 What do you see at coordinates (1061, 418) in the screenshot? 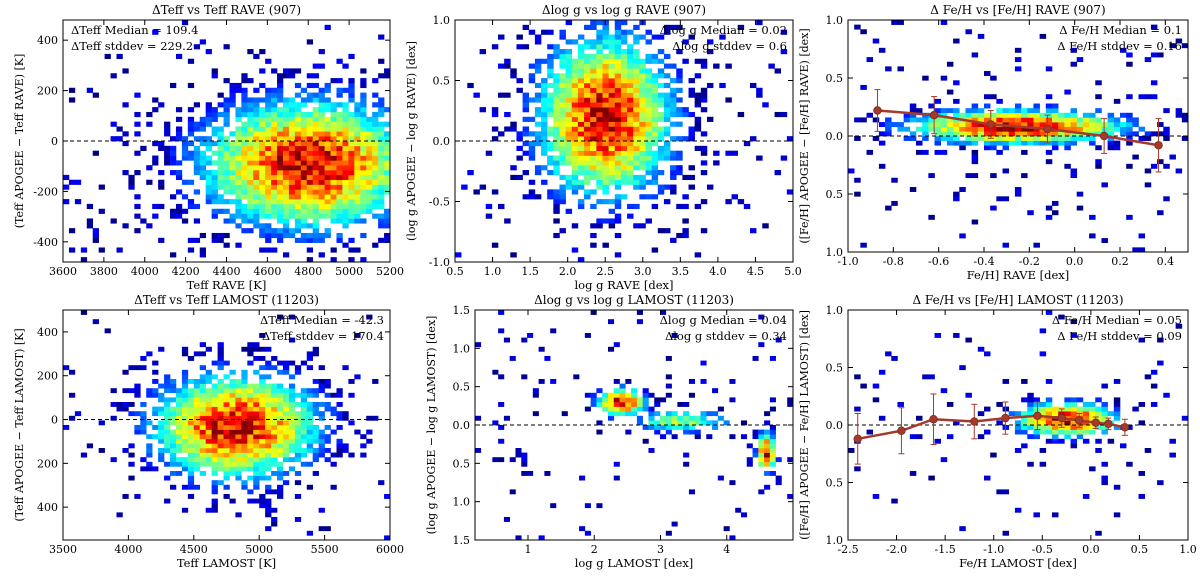
I see `trend-point` at bounding box center [1061, 418].